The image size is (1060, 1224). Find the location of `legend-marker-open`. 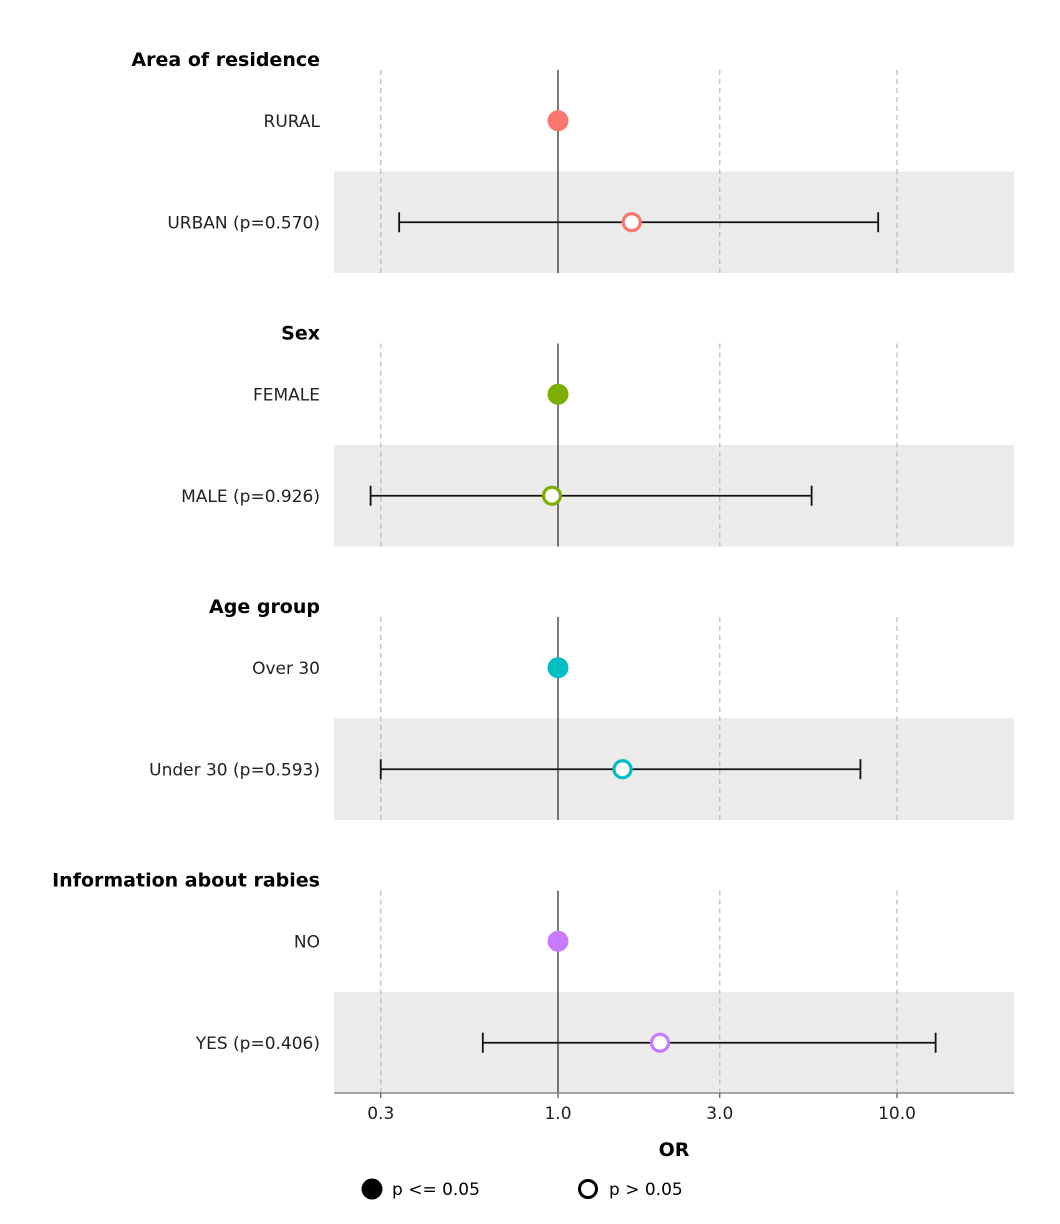

legend-marker-open is located at coordinates (588, 1189).